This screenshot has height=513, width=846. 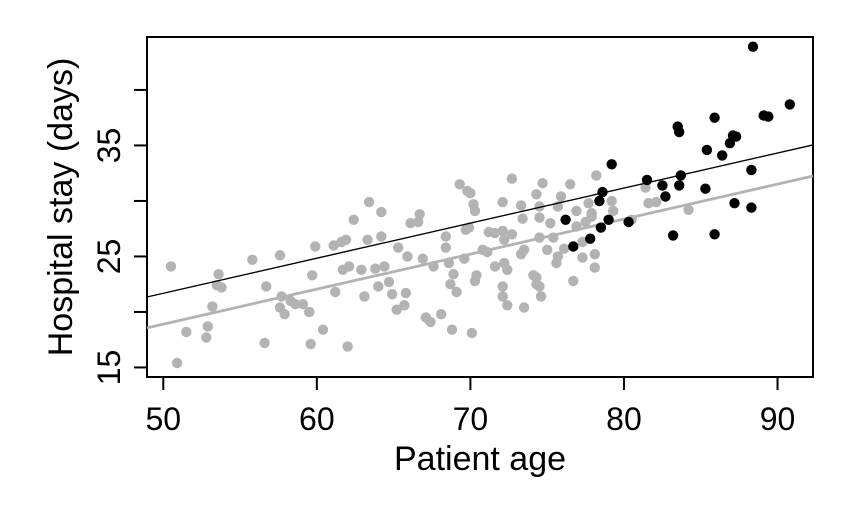 I want to click on x-tick-label: 80, so click(x=624, y=419).